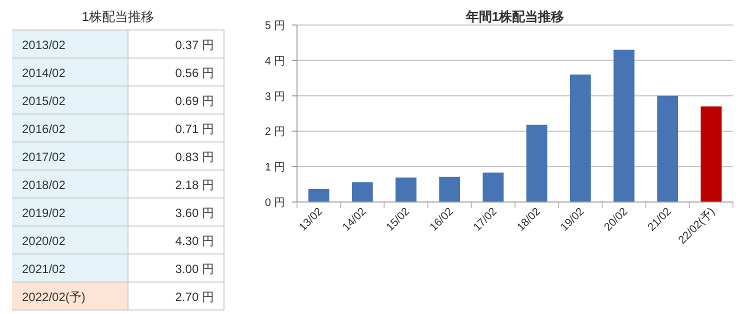 This screenshot has height=314, width=746. What do you see at coordinates (44, 185) in the screenshot?
I see `text: 2018/02` at bounding box center [44, 185].